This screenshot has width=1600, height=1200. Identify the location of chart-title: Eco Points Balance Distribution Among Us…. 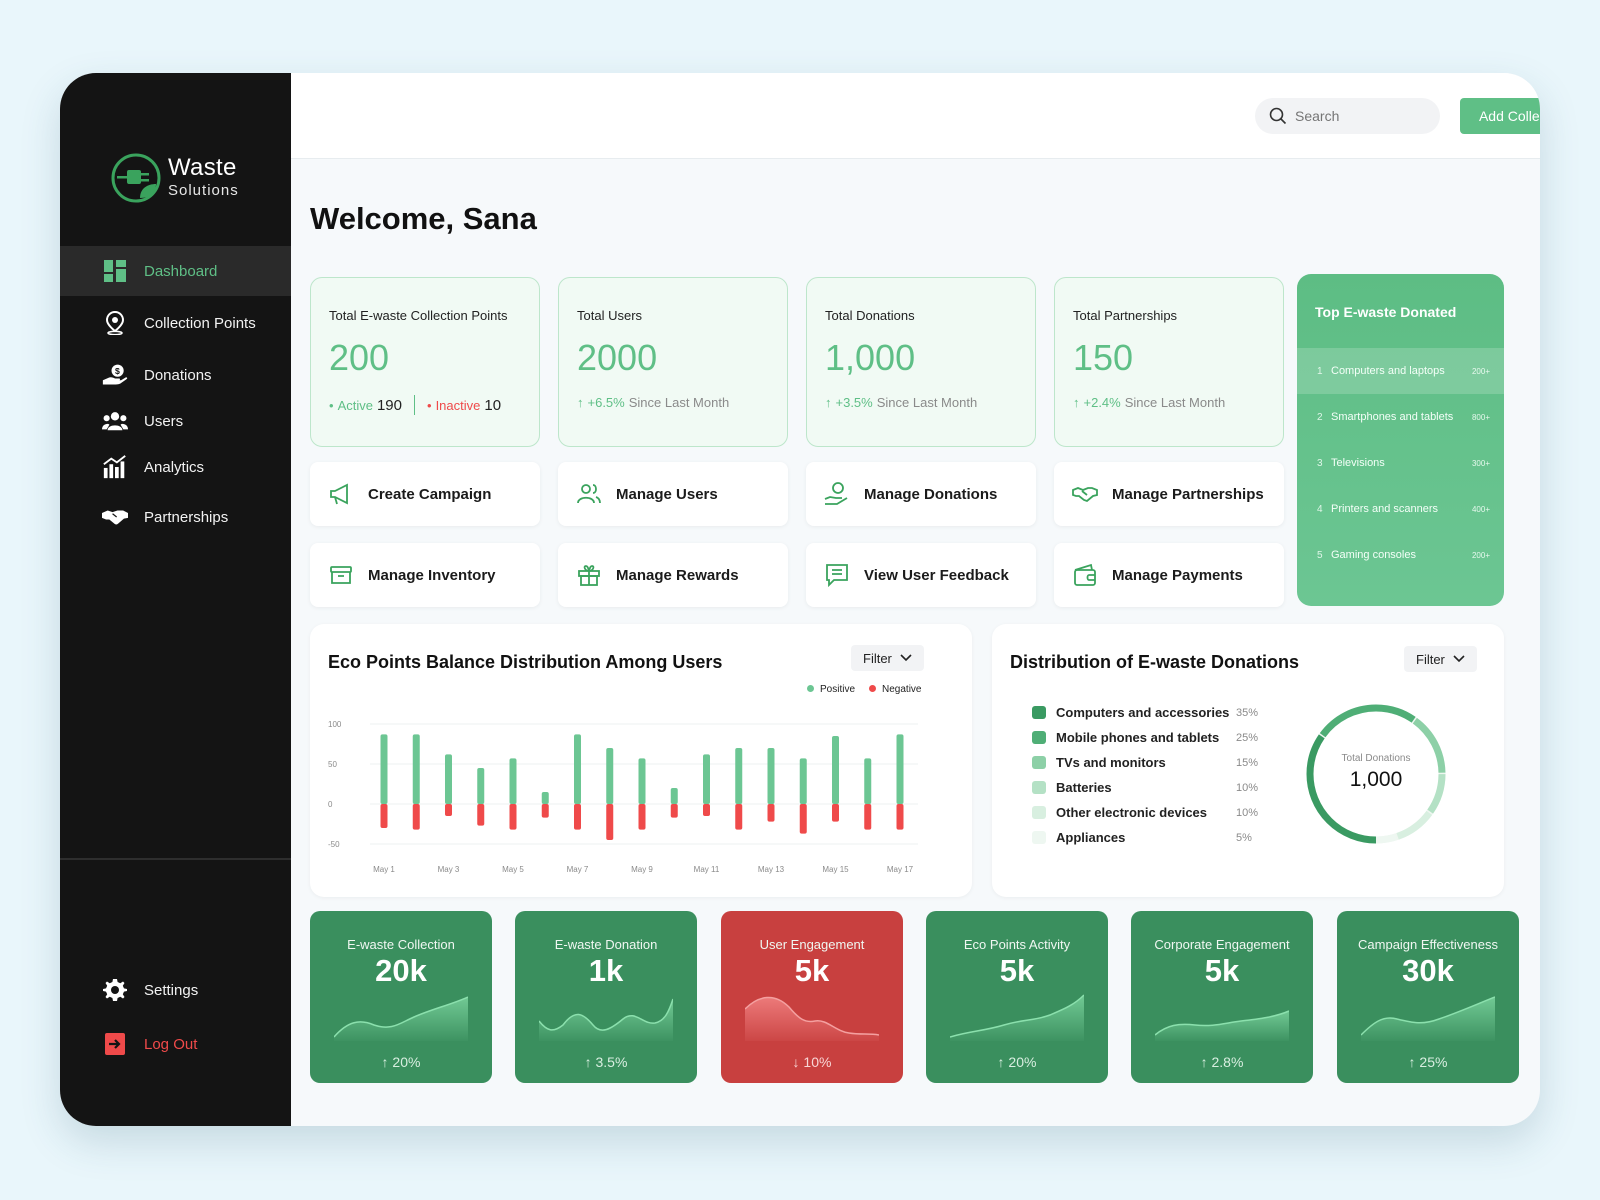
(525, 662).